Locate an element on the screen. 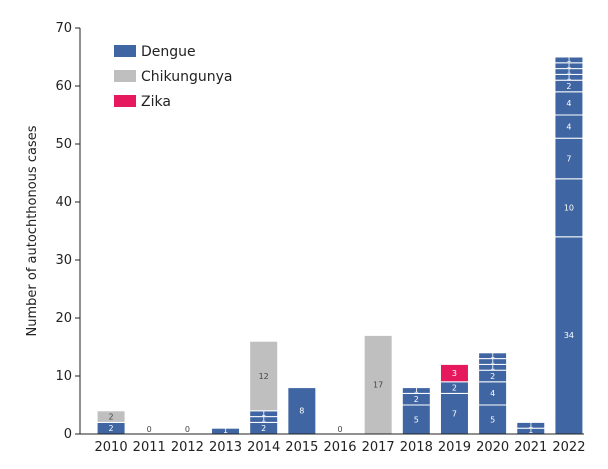  bar-segment-label: 10 is located at coordinates (569, 208).